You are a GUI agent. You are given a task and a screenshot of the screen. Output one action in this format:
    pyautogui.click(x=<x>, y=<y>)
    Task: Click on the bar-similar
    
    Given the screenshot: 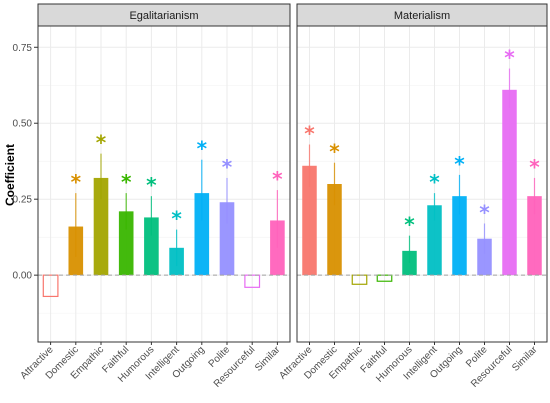 What is the action you would take?
    pyautogui.click(x=534, y=236)
    